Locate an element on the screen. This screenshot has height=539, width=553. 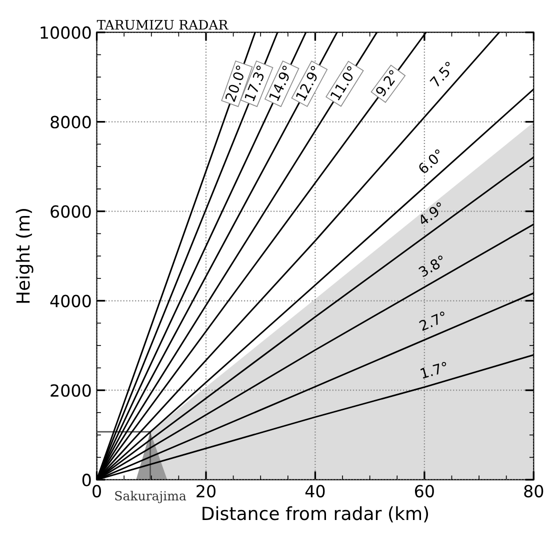
x-tick-label: 80 is located at coordinates (534, 491).